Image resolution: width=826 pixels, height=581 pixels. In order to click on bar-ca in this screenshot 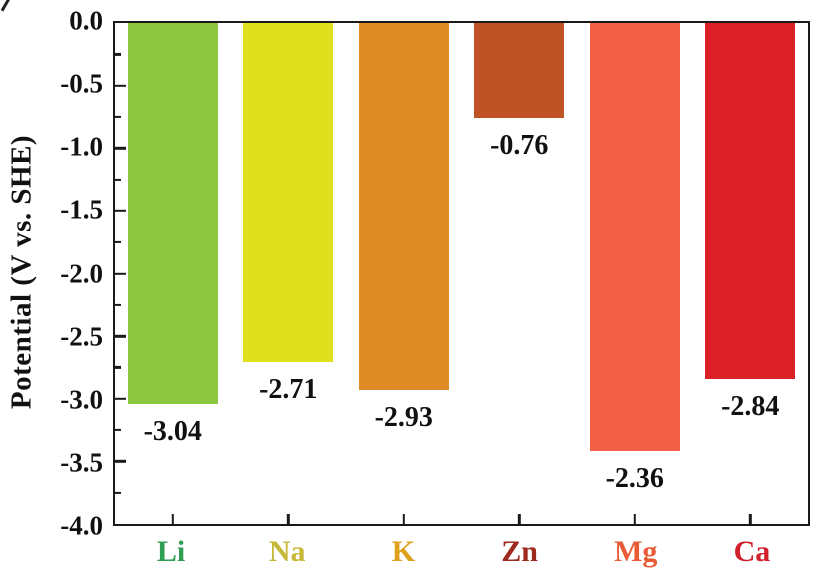, I will do `click(750, 201)`.